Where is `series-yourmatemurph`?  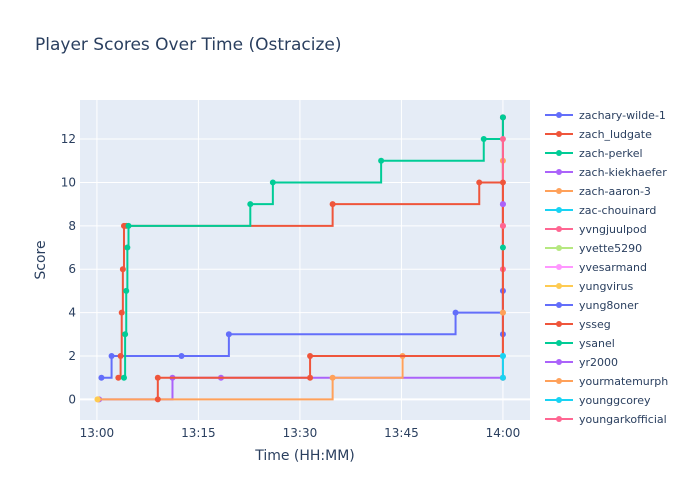 series-yourmatemurph is located at coordinates (502, 312).